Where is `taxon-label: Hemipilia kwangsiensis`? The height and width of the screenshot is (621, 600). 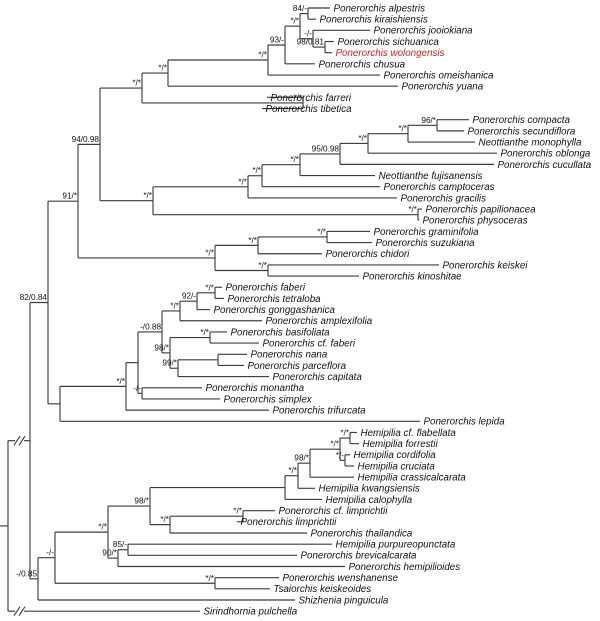 taxon-label: Hemipilia kwangsiensis is located at coordinates (369, 489).